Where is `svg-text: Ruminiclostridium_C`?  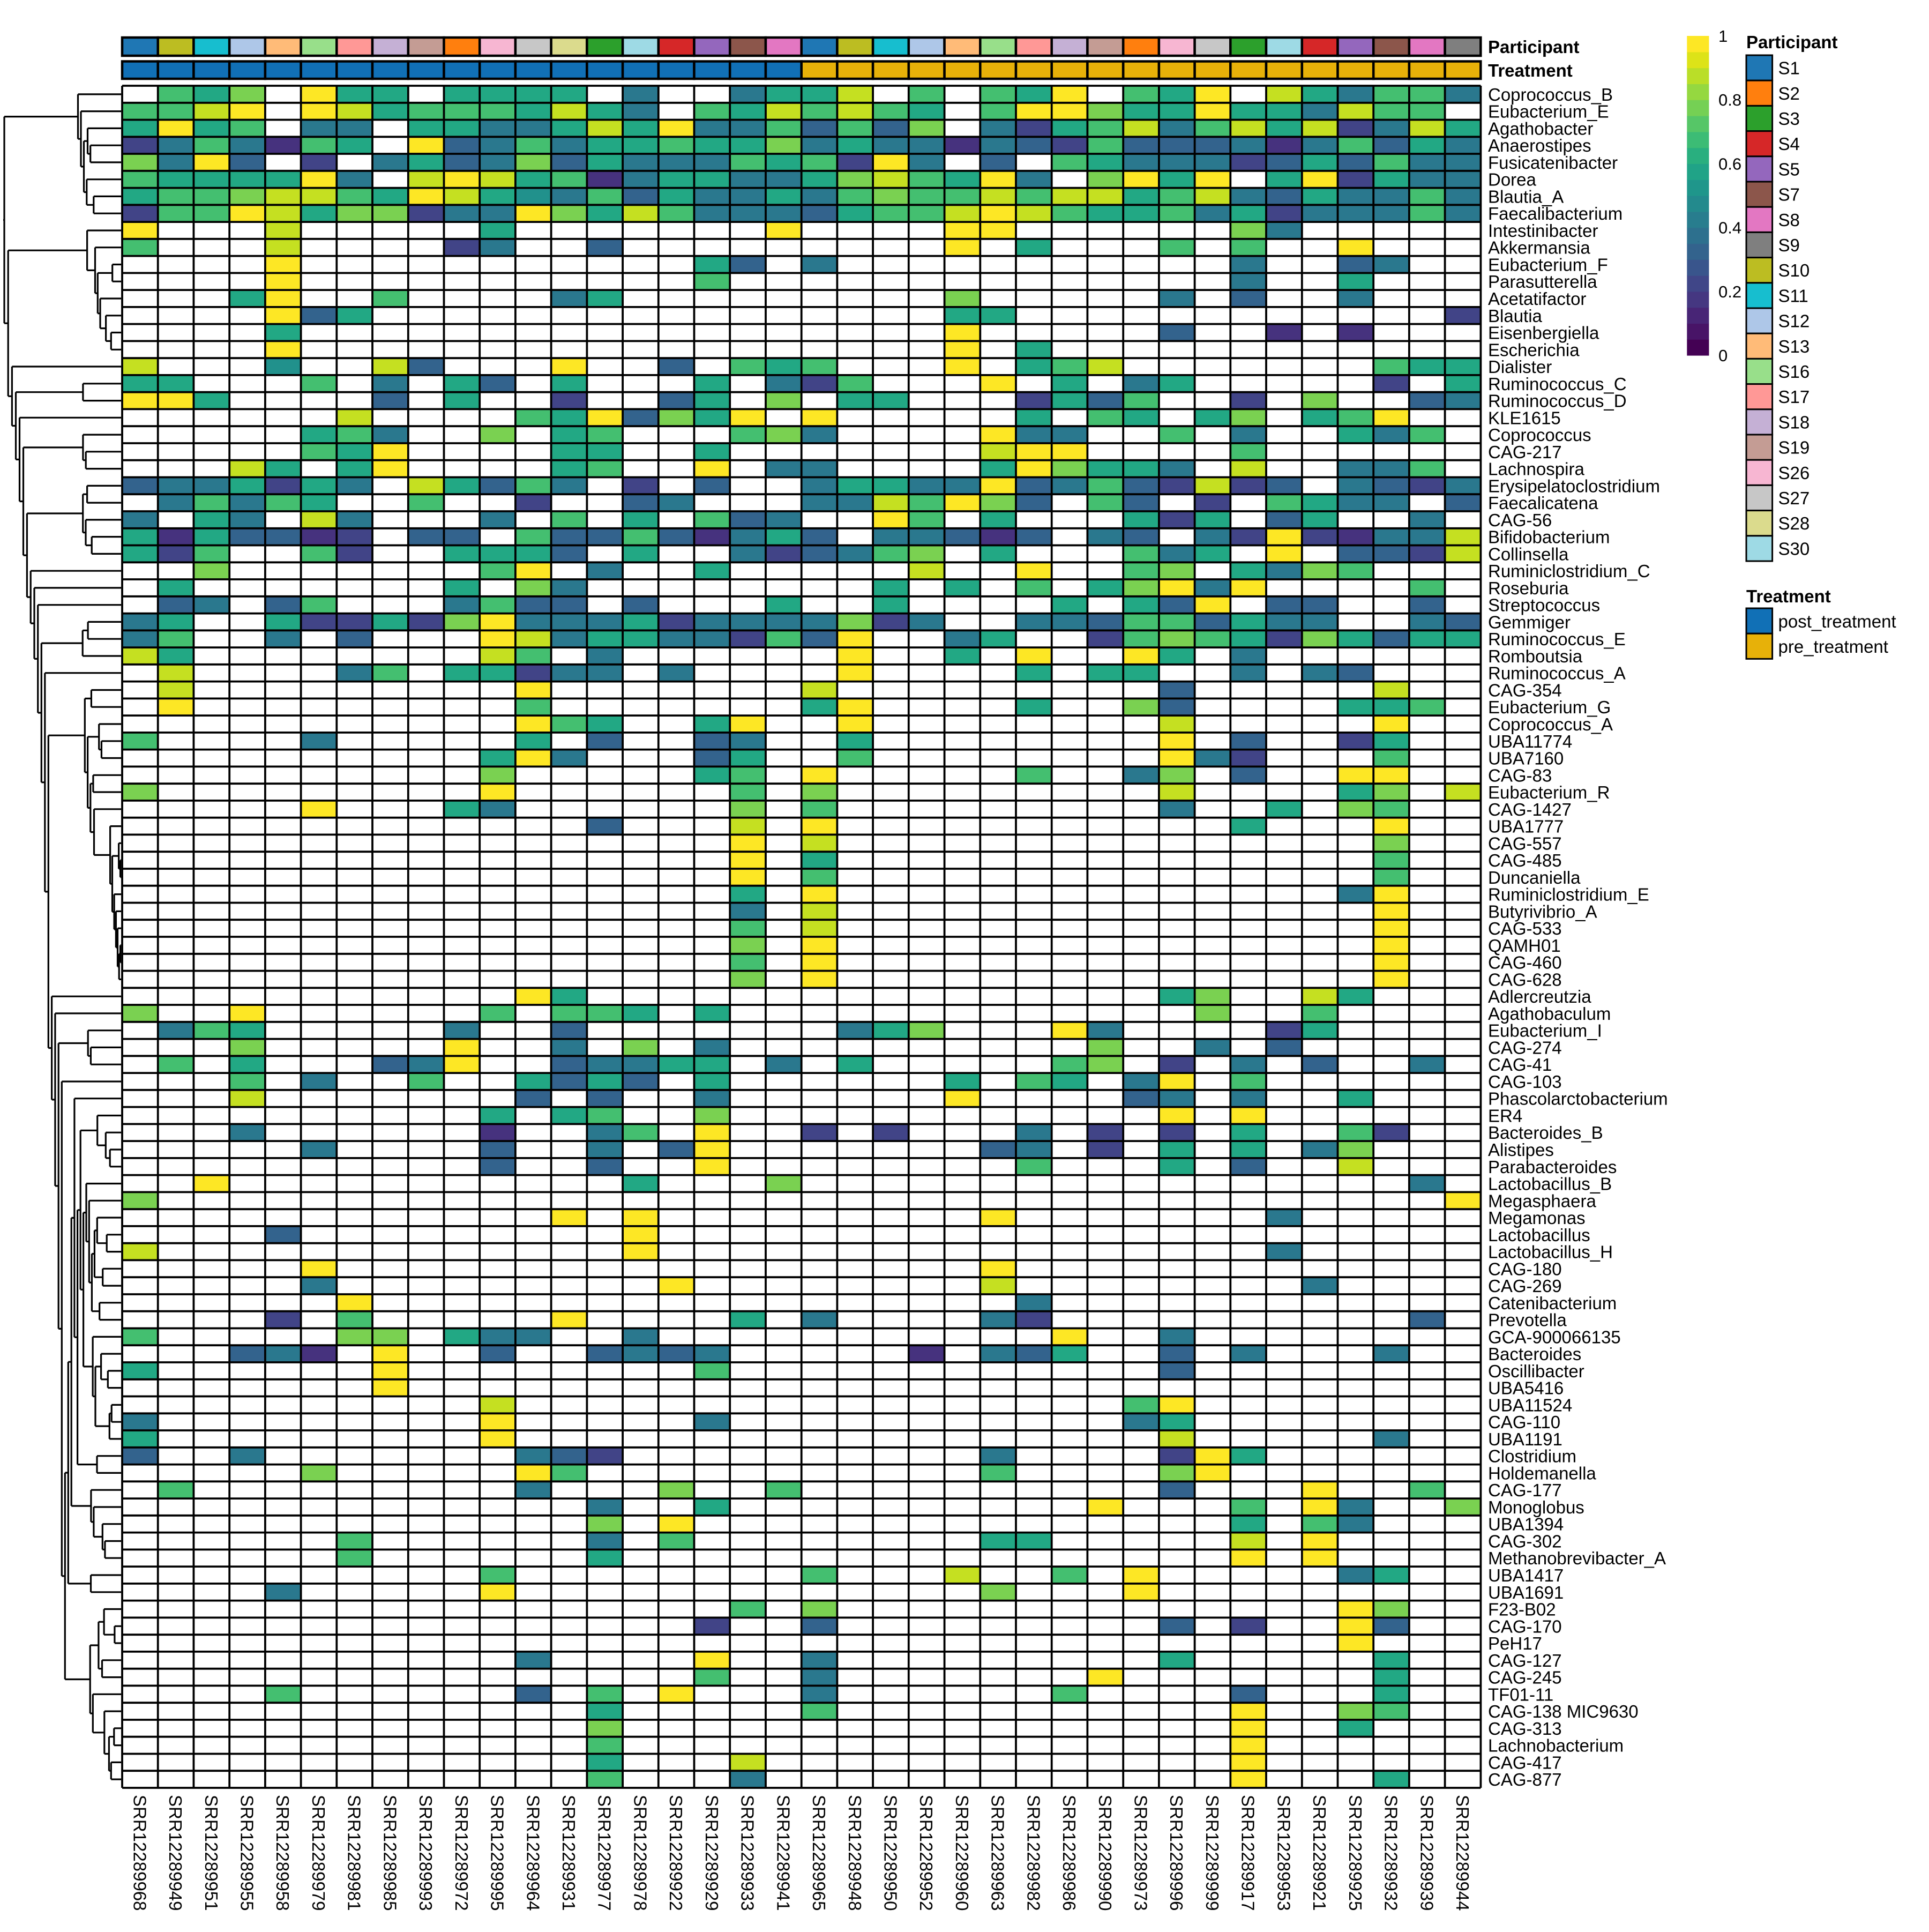 svg-text: Ruminiclostridium_C is located at coordinates (1569, 571).